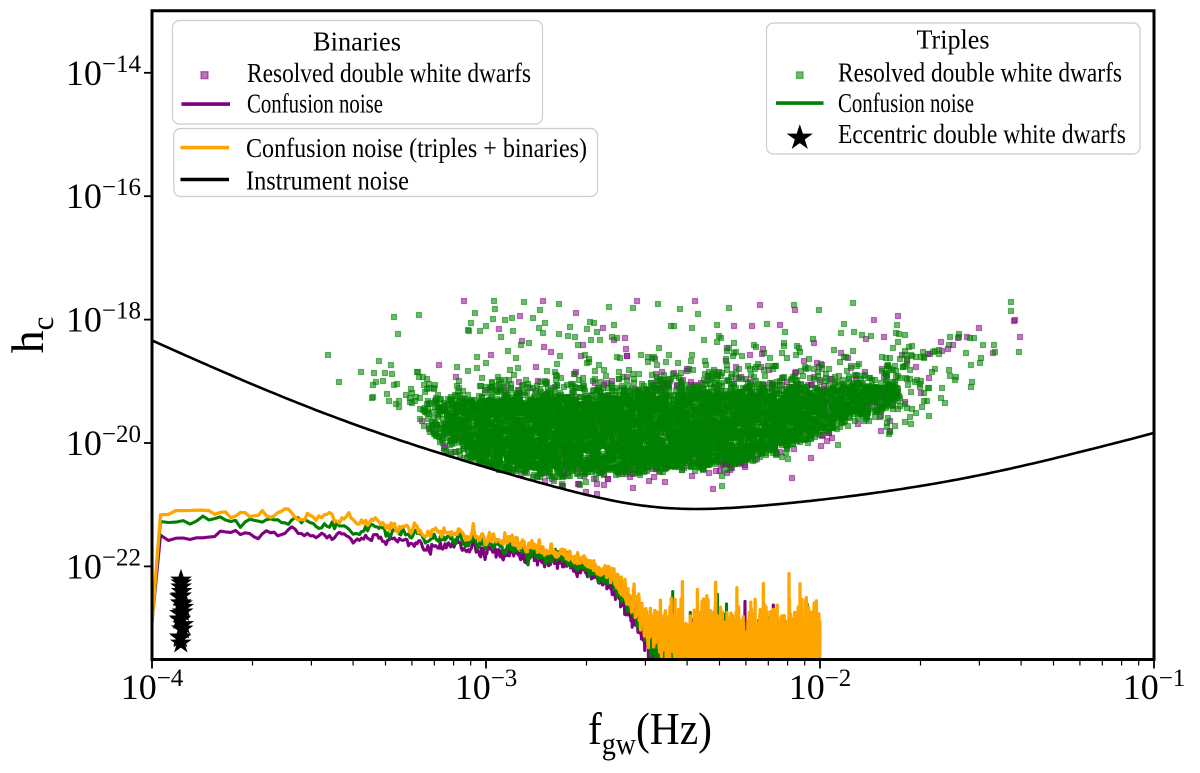 Image resolution: width=1200 pixels, height=773 pixels. Describe the element at coordinates (486, 686) in the screenshot. I see `svg-text: 10⁻³` at that location.